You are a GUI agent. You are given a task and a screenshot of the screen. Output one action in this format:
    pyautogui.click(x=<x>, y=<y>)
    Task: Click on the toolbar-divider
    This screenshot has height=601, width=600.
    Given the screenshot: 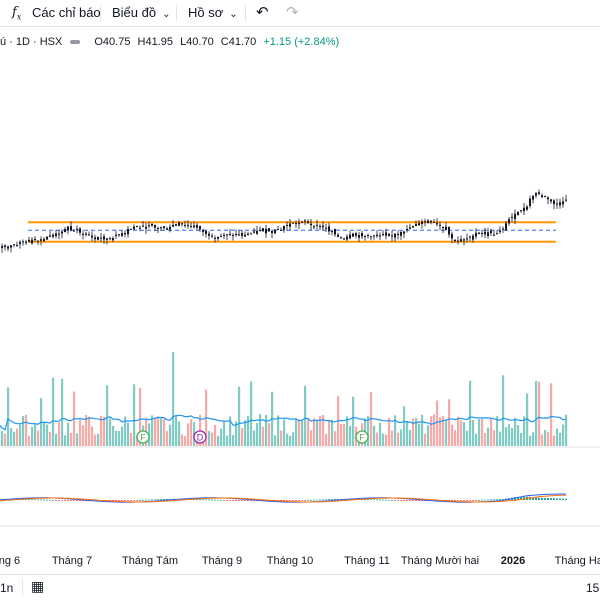 What is the action you would take?
    pyautogui.click(x=245, y=13)
    